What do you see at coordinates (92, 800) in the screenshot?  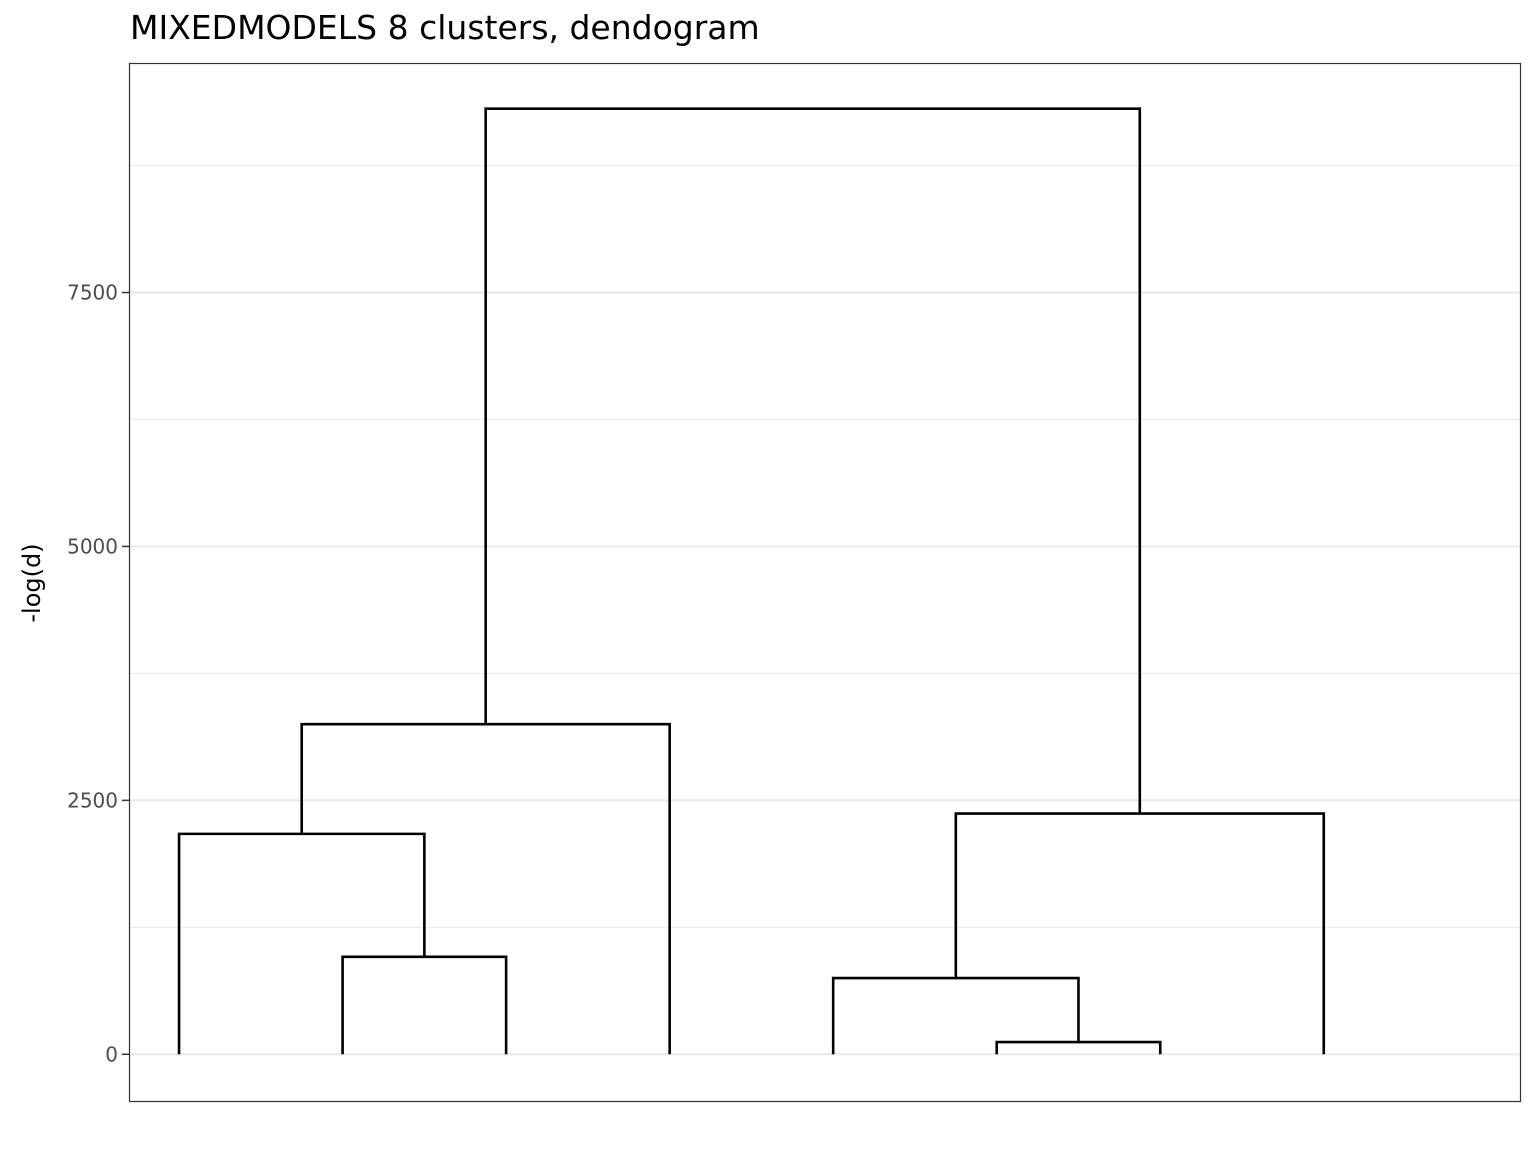 I see `y-tick-label-1: 2500` at bounding box center [92, 800].